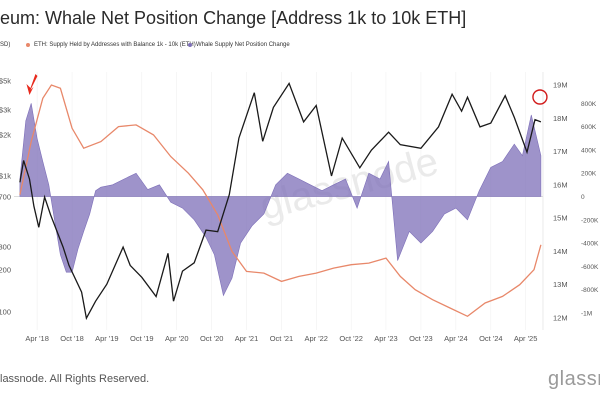 This screenshot has width=600, height=400. What do you see at coordinates (560, 218) in the screenshot?
I see `supply-tick-label-4: 15M` at bounding box center [560, 218].